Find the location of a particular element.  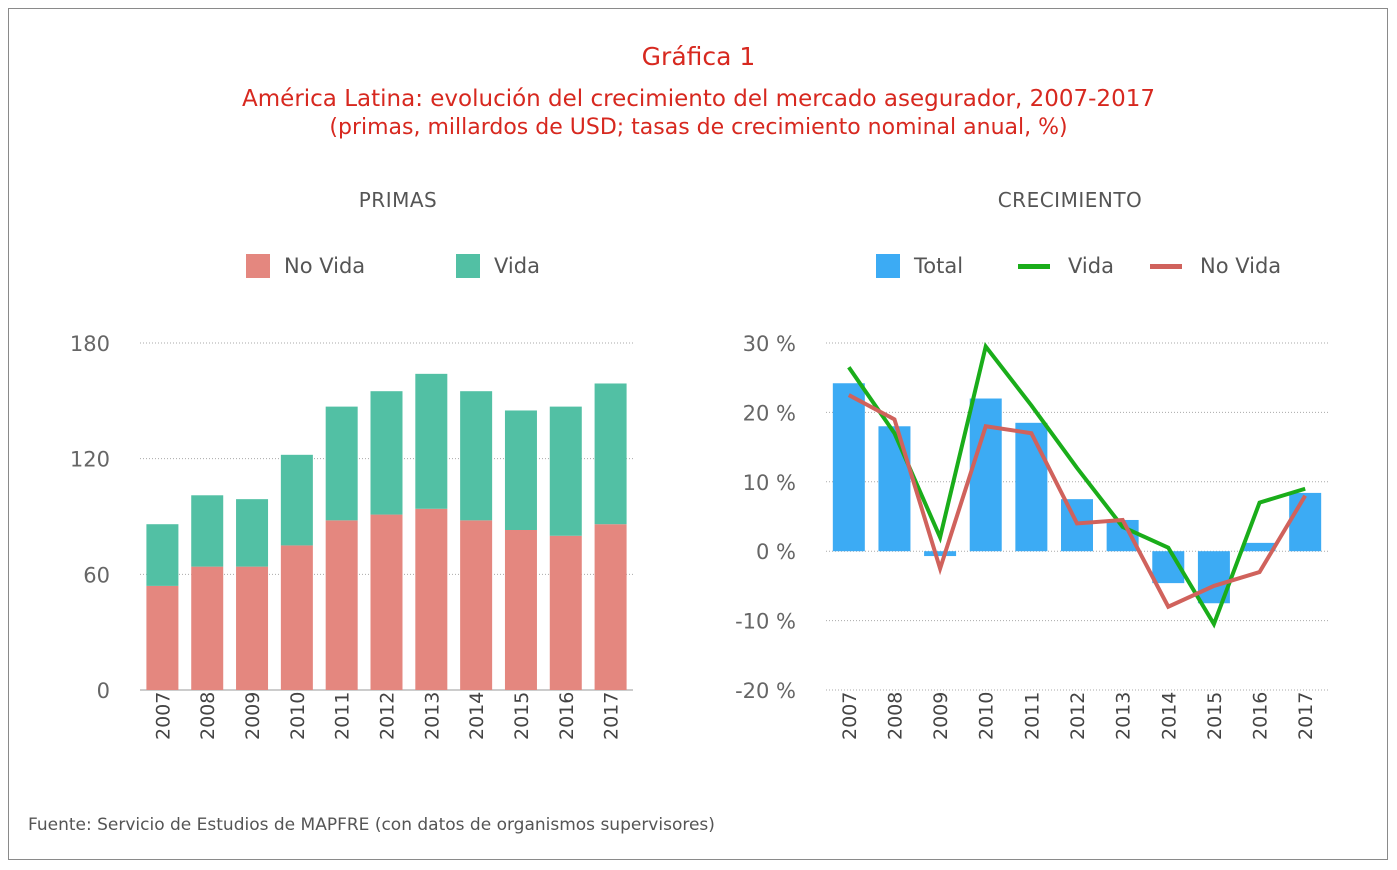

y-tick-label: 120 is located at coordinates (90, 460).